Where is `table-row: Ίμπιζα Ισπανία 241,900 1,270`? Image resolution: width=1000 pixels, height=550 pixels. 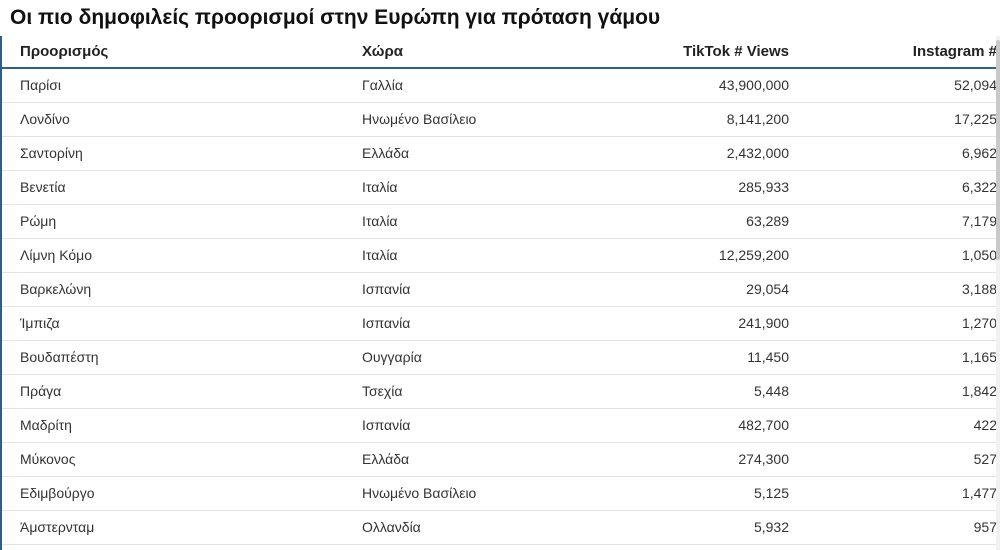
table-row: Ίμπιζα Ισπανία 241,900 1,270 is located at coordinates (500, 323).